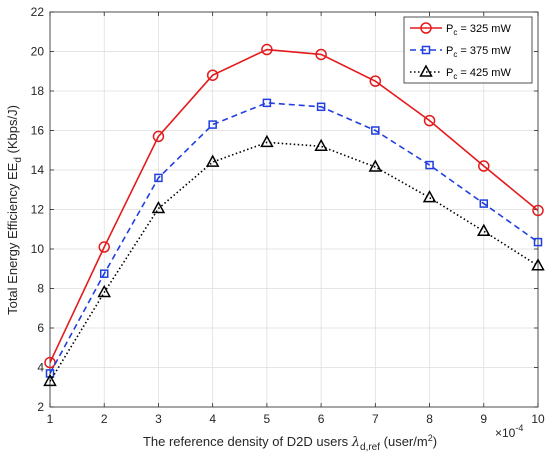 The width and height of the screenshot is (550, 459). I want to click on legend-text-0-sub: c, so click(455, 32).